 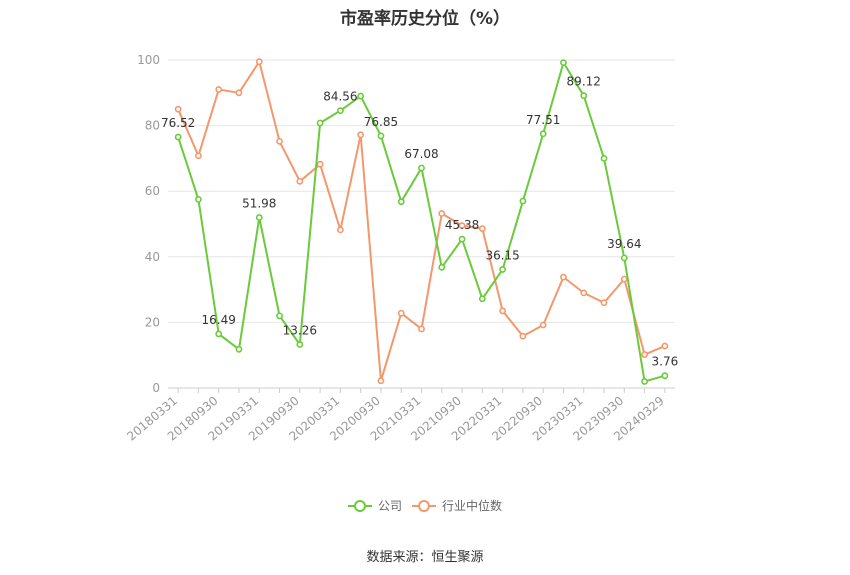 What do you see at coordinates (219, 320) in the screenshot?
I see `company-data-label: 16.49` at bounding box center [219, 320].